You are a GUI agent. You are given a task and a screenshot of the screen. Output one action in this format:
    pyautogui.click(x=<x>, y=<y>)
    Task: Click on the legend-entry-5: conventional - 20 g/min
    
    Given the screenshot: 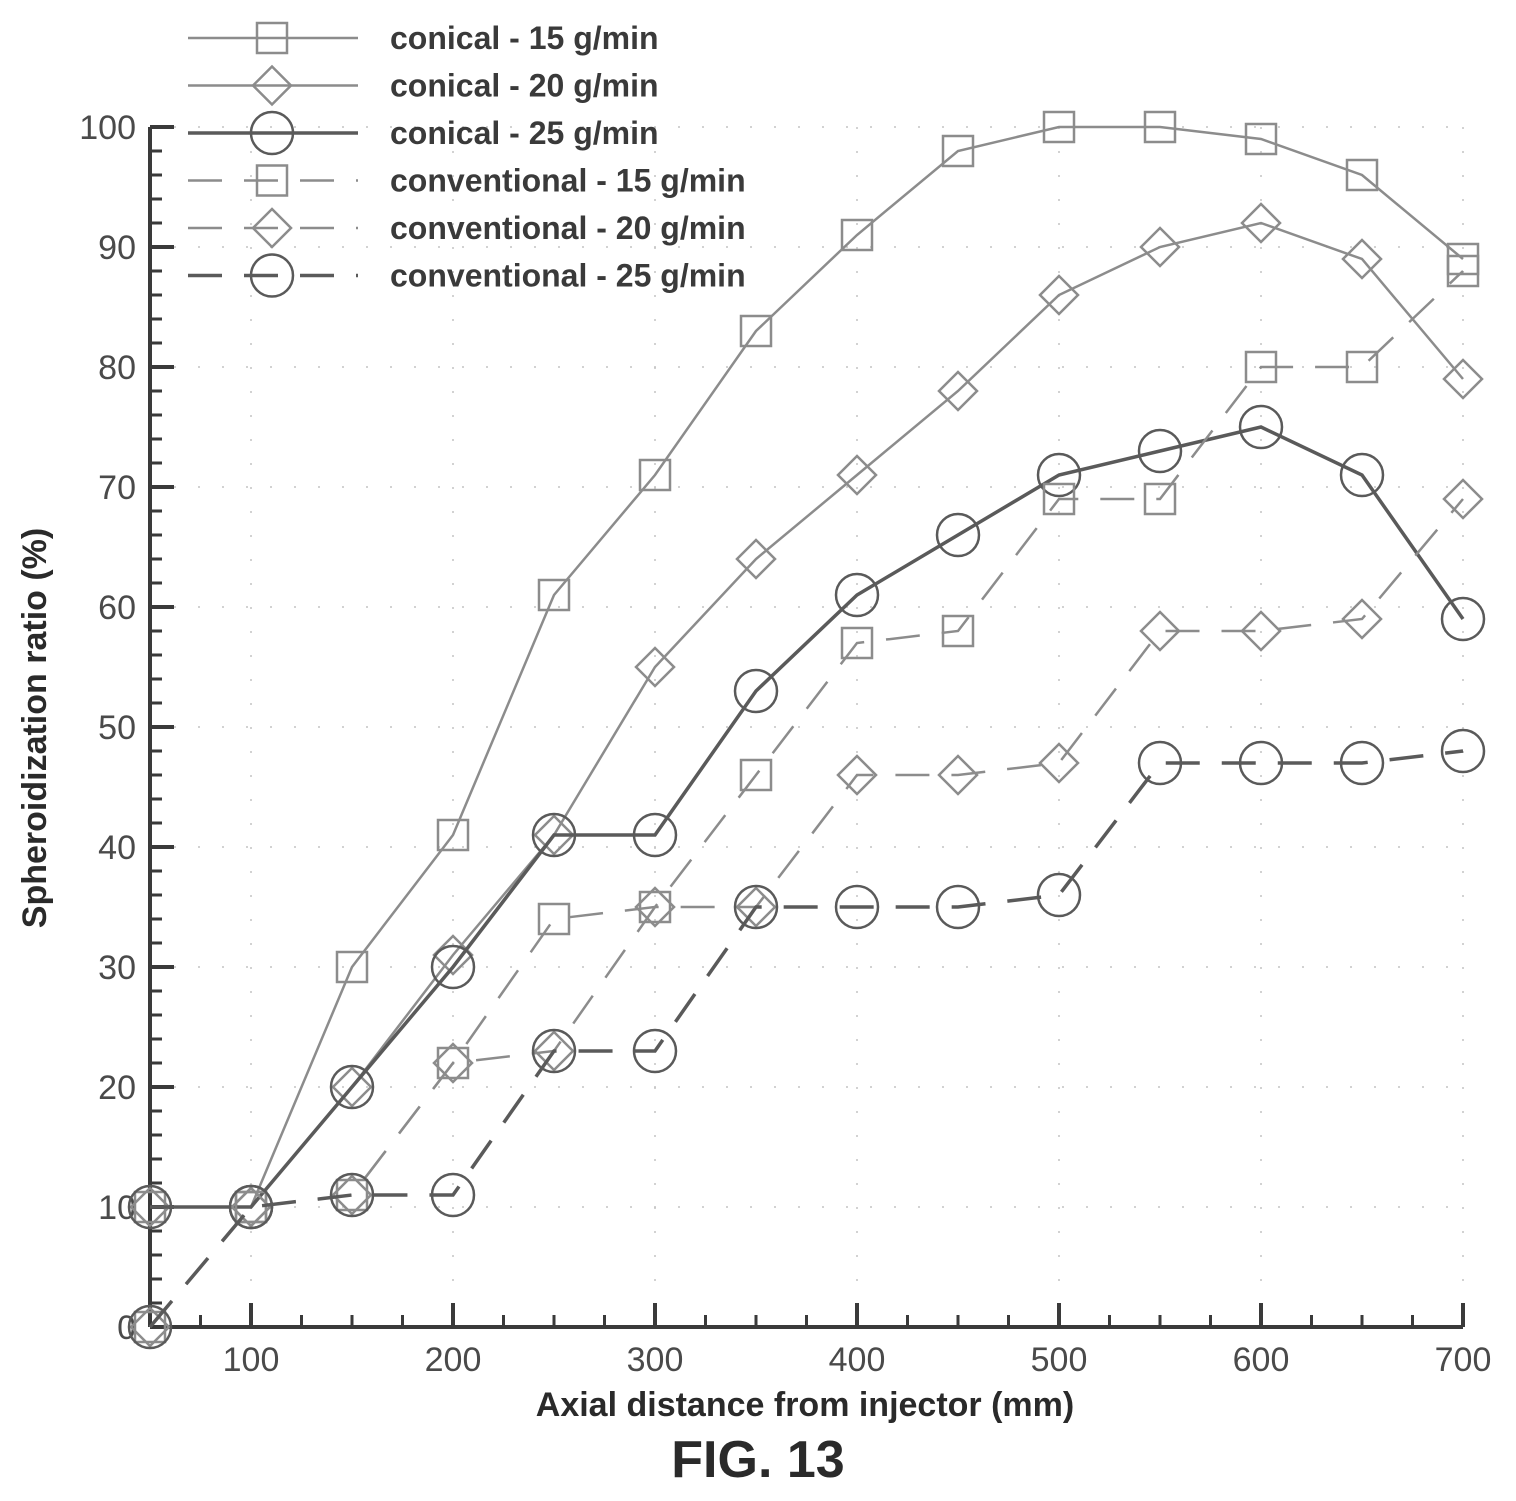 What is the action you would take?
    pyautogui.click(x=467, y=228)
    